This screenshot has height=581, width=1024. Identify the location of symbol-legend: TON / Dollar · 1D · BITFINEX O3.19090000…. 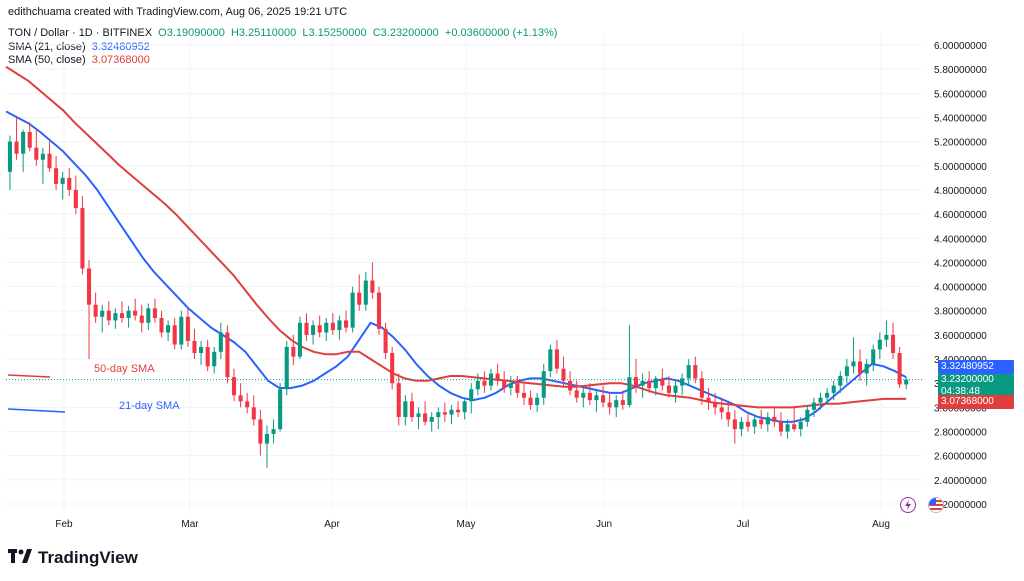
(282, 33).